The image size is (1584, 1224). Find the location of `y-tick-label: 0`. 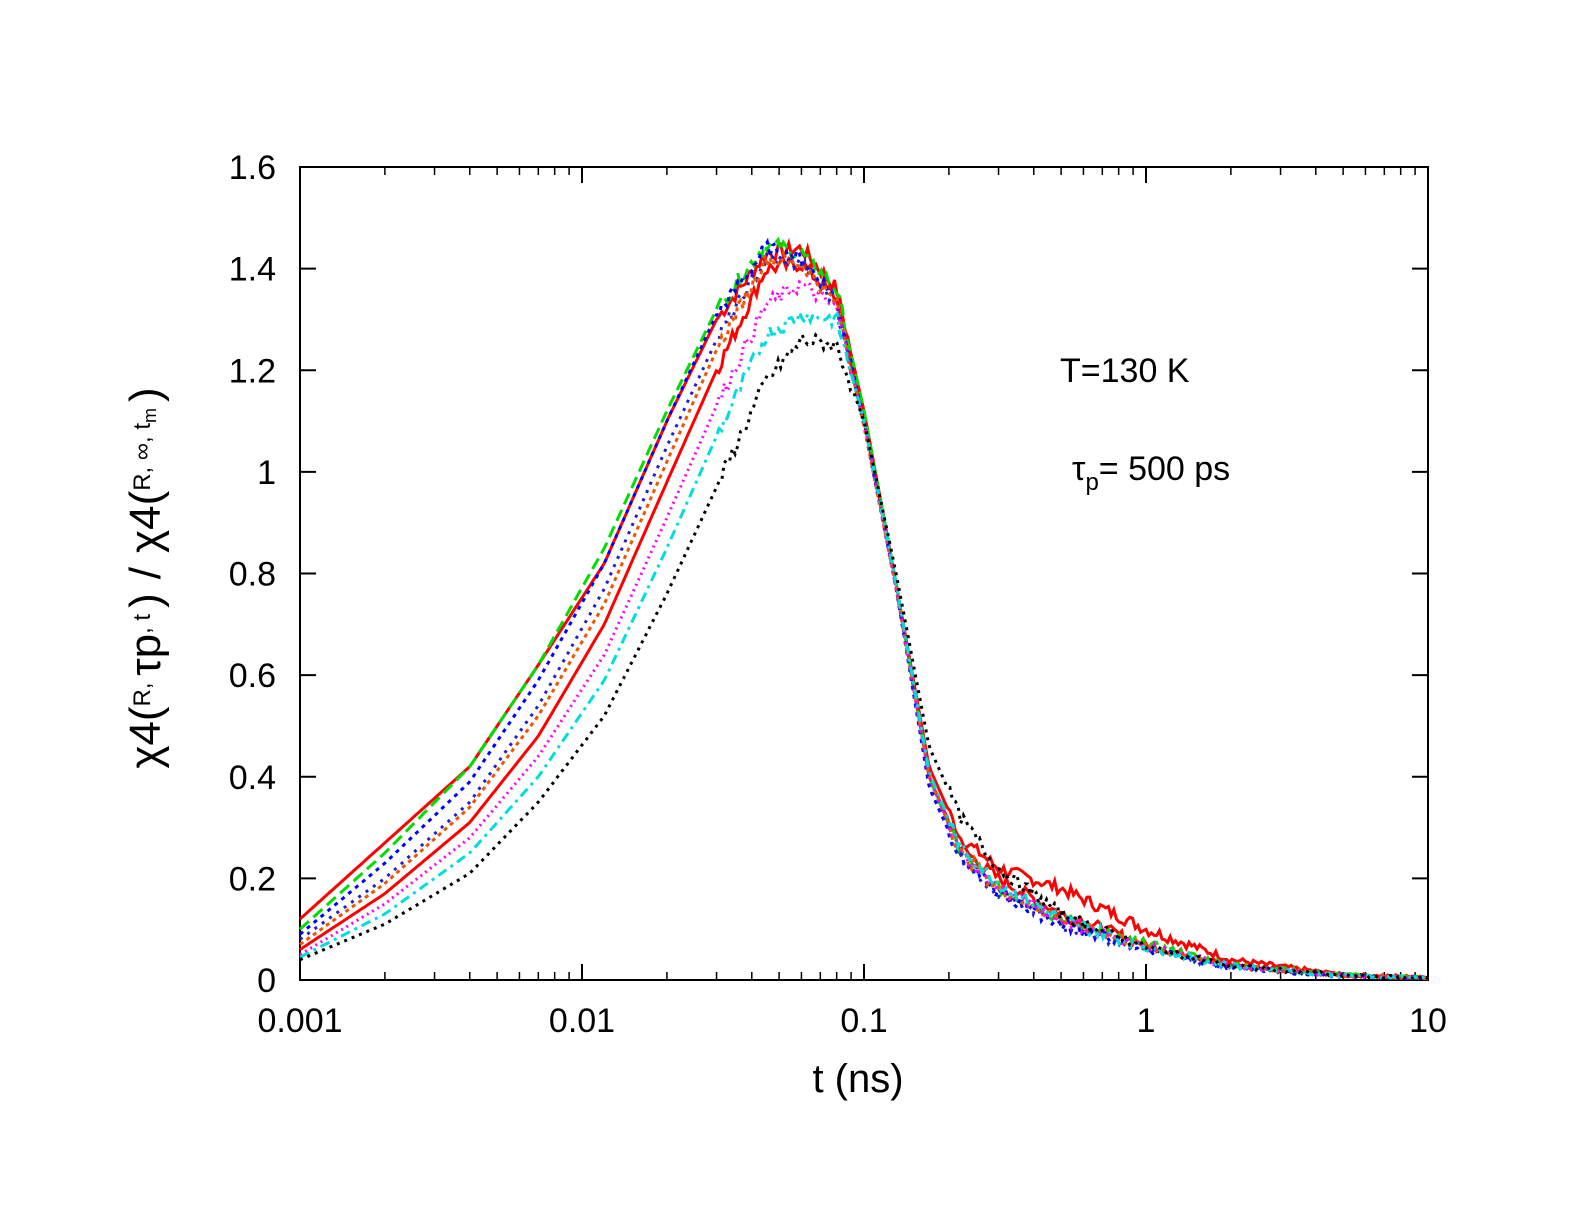

y-tick-label: 0 is located at coordinates (266, 981).